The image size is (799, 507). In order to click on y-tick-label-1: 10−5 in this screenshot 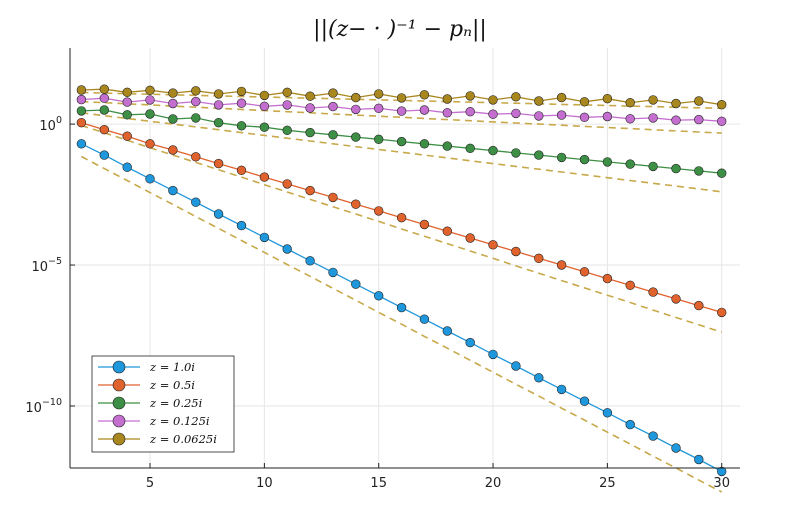, I will do `click(46, 265)`.